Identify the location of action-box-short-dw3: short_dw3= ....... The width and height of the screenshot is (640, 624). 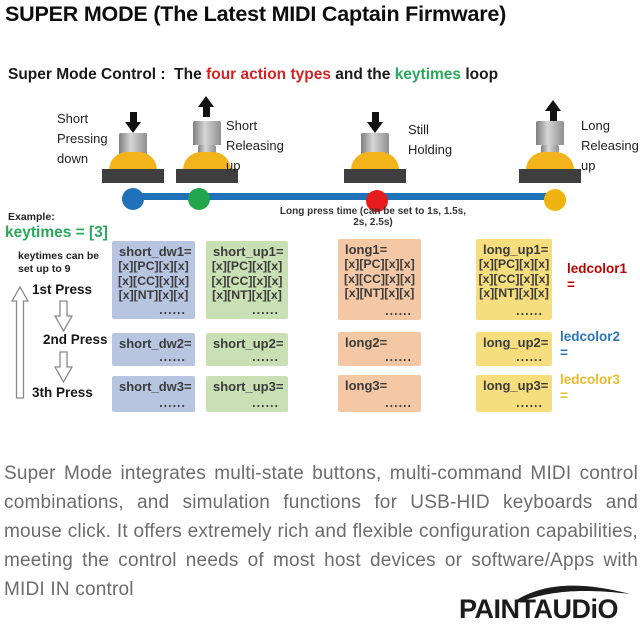
(153, 394).